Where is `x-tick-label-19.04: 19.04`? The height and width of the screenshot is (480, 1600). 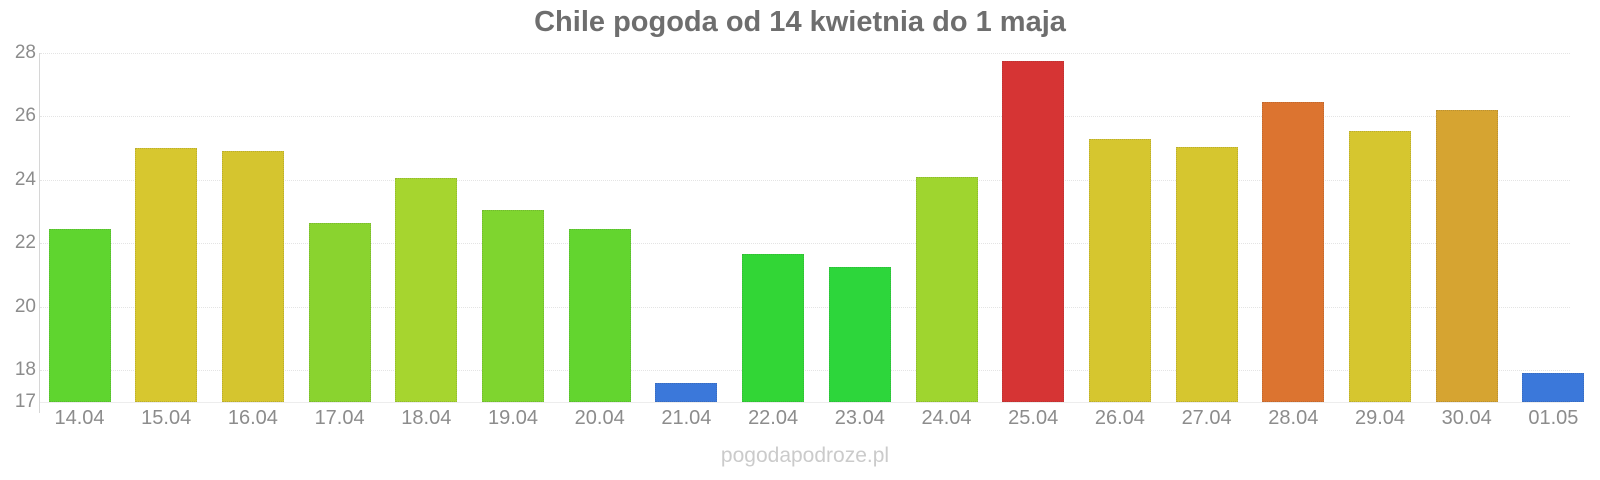
x-tick-label-19.04: 19.04 is located at coordinates (513, 418).